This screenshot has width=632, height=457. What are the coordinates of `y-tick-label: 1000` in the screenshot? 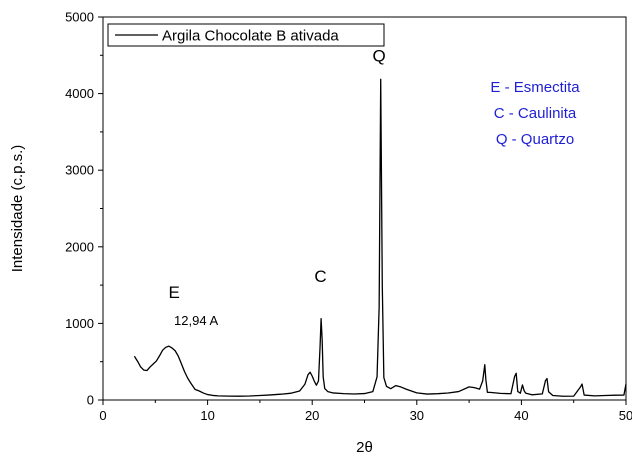 It's located at (79, 323).